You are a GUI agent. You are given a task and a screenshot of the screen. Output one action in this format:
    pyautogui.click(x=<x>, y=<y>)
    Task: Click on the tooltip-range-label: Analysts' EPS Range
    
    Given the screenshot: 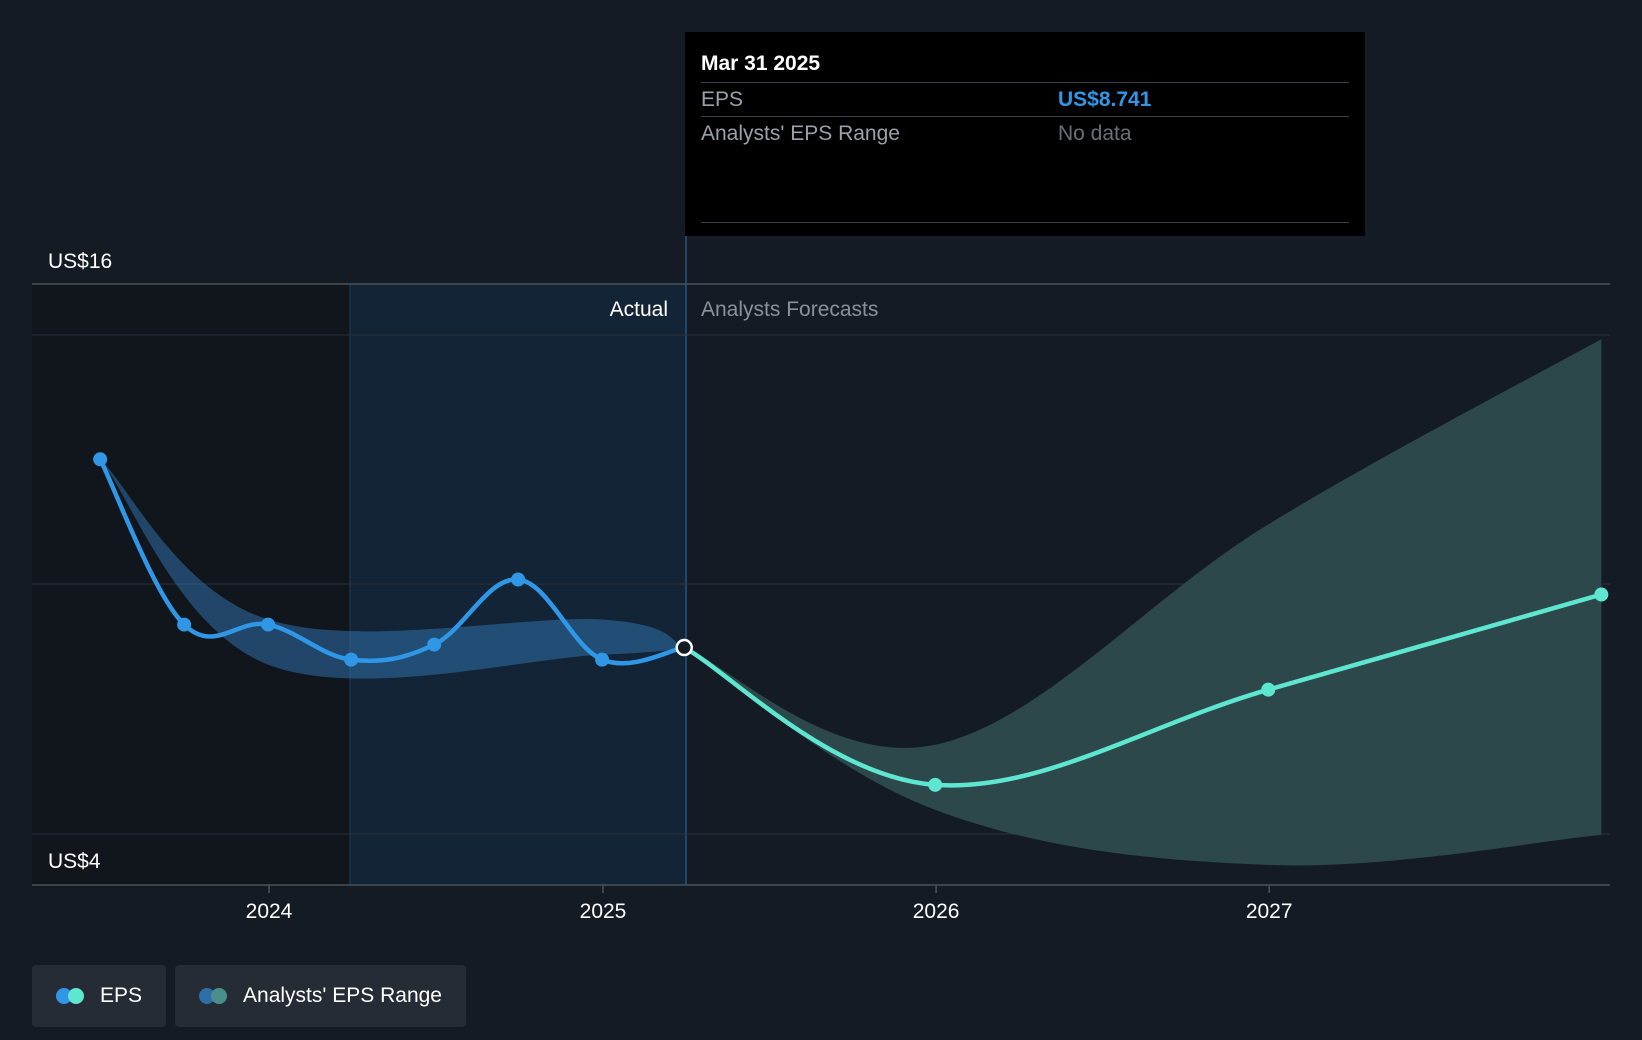 What is the action you would take?
    pyautogui.click(x=800, y=133)
    